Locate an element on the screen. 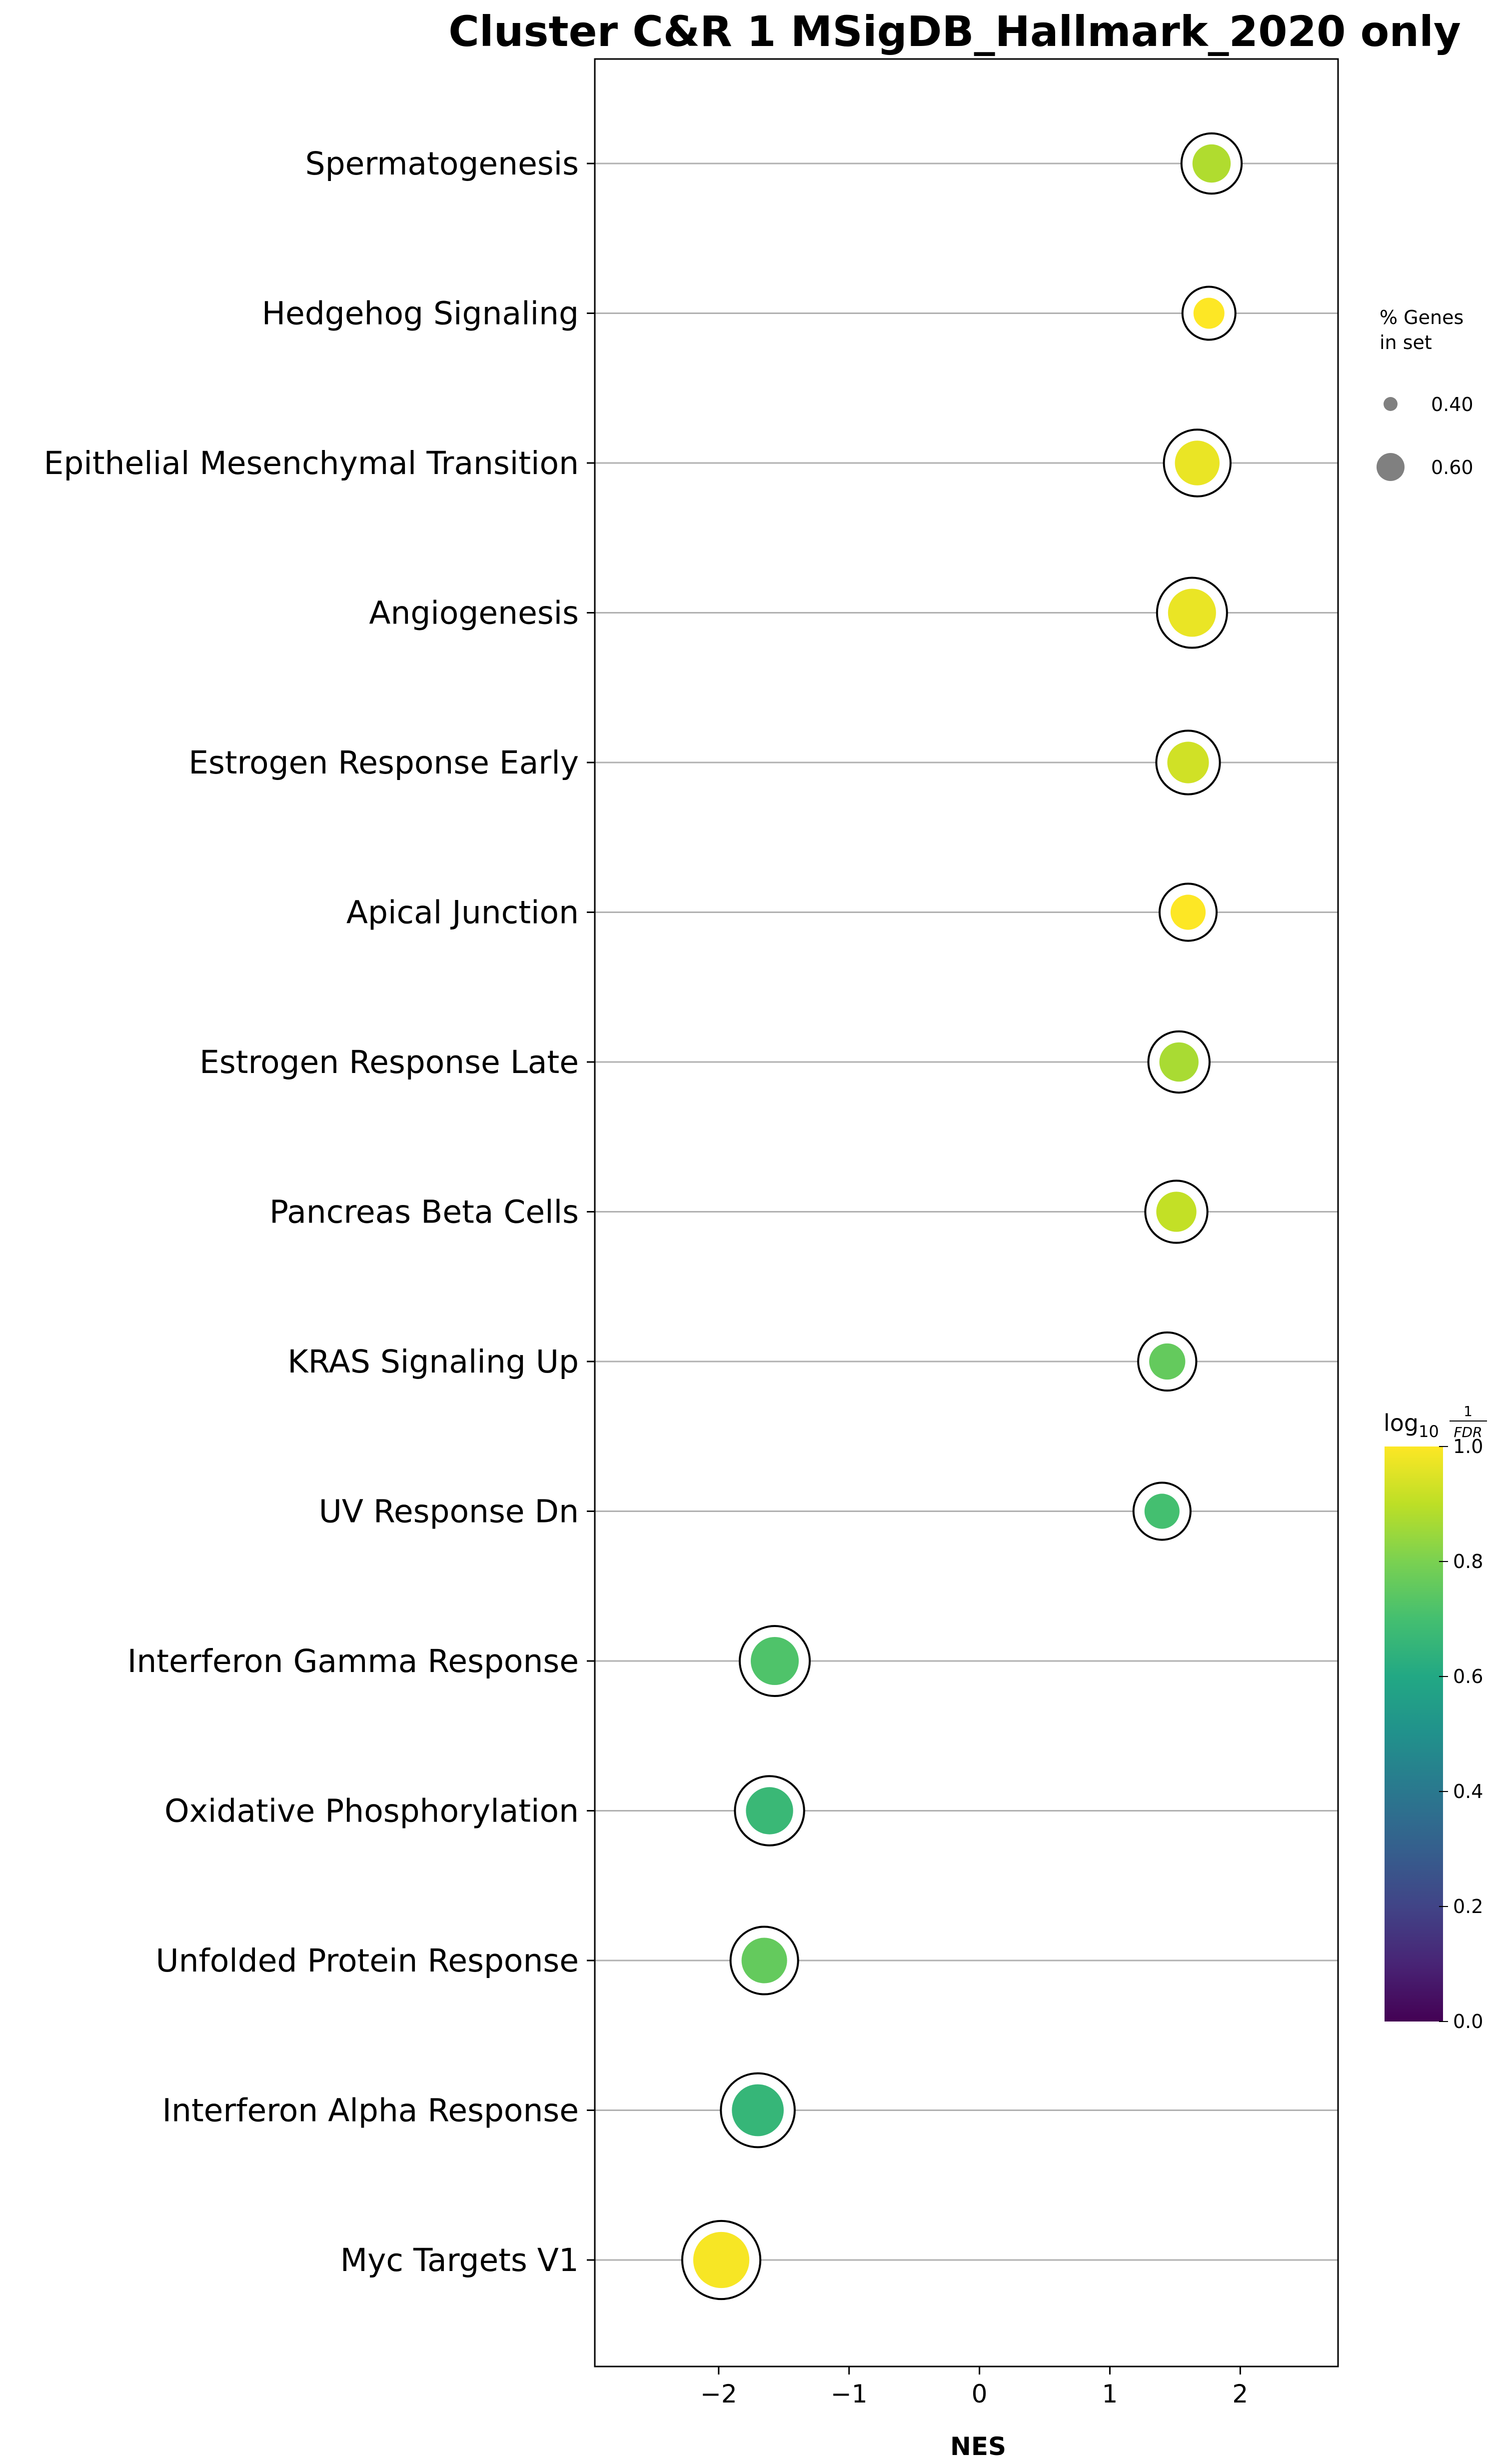  category-label: Unfolded Protein Response is located at coordinates (367, 1960).